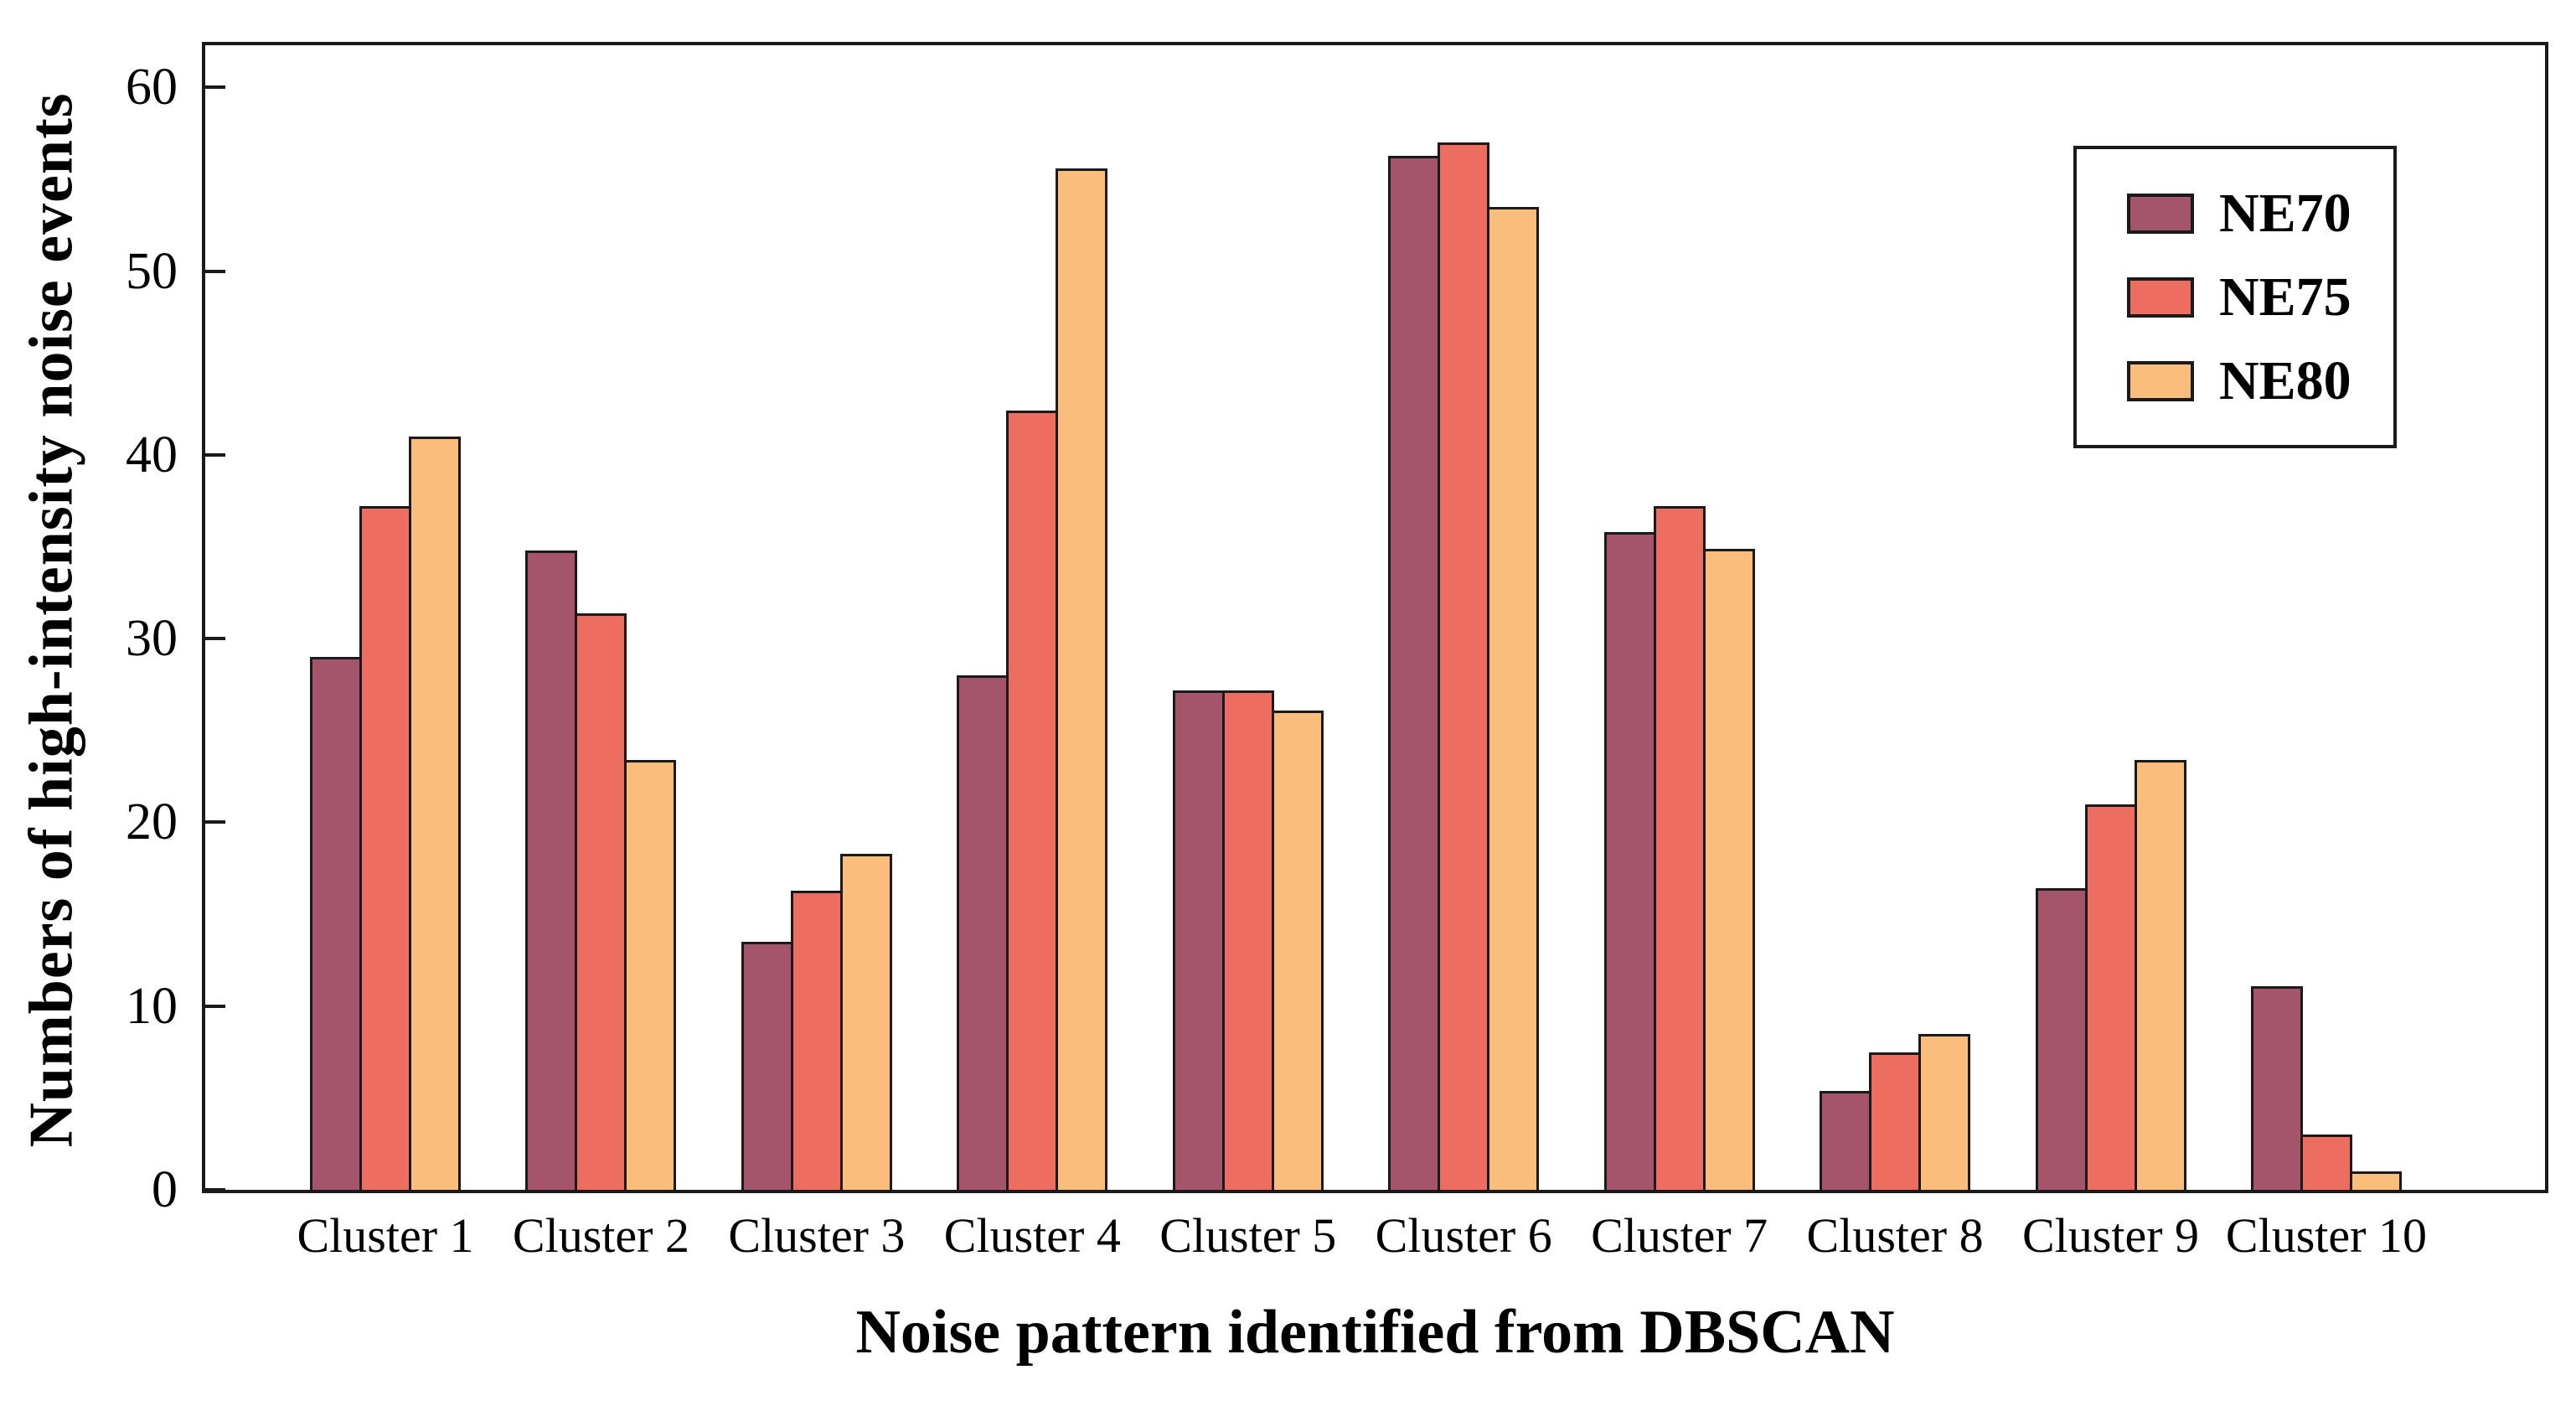  What do you see at coordinates (1375, 1332) in the screenshot?
I see `x-axis-title: Noise pattern identified from DBSCAN` at bounding box center [1375, 1332].